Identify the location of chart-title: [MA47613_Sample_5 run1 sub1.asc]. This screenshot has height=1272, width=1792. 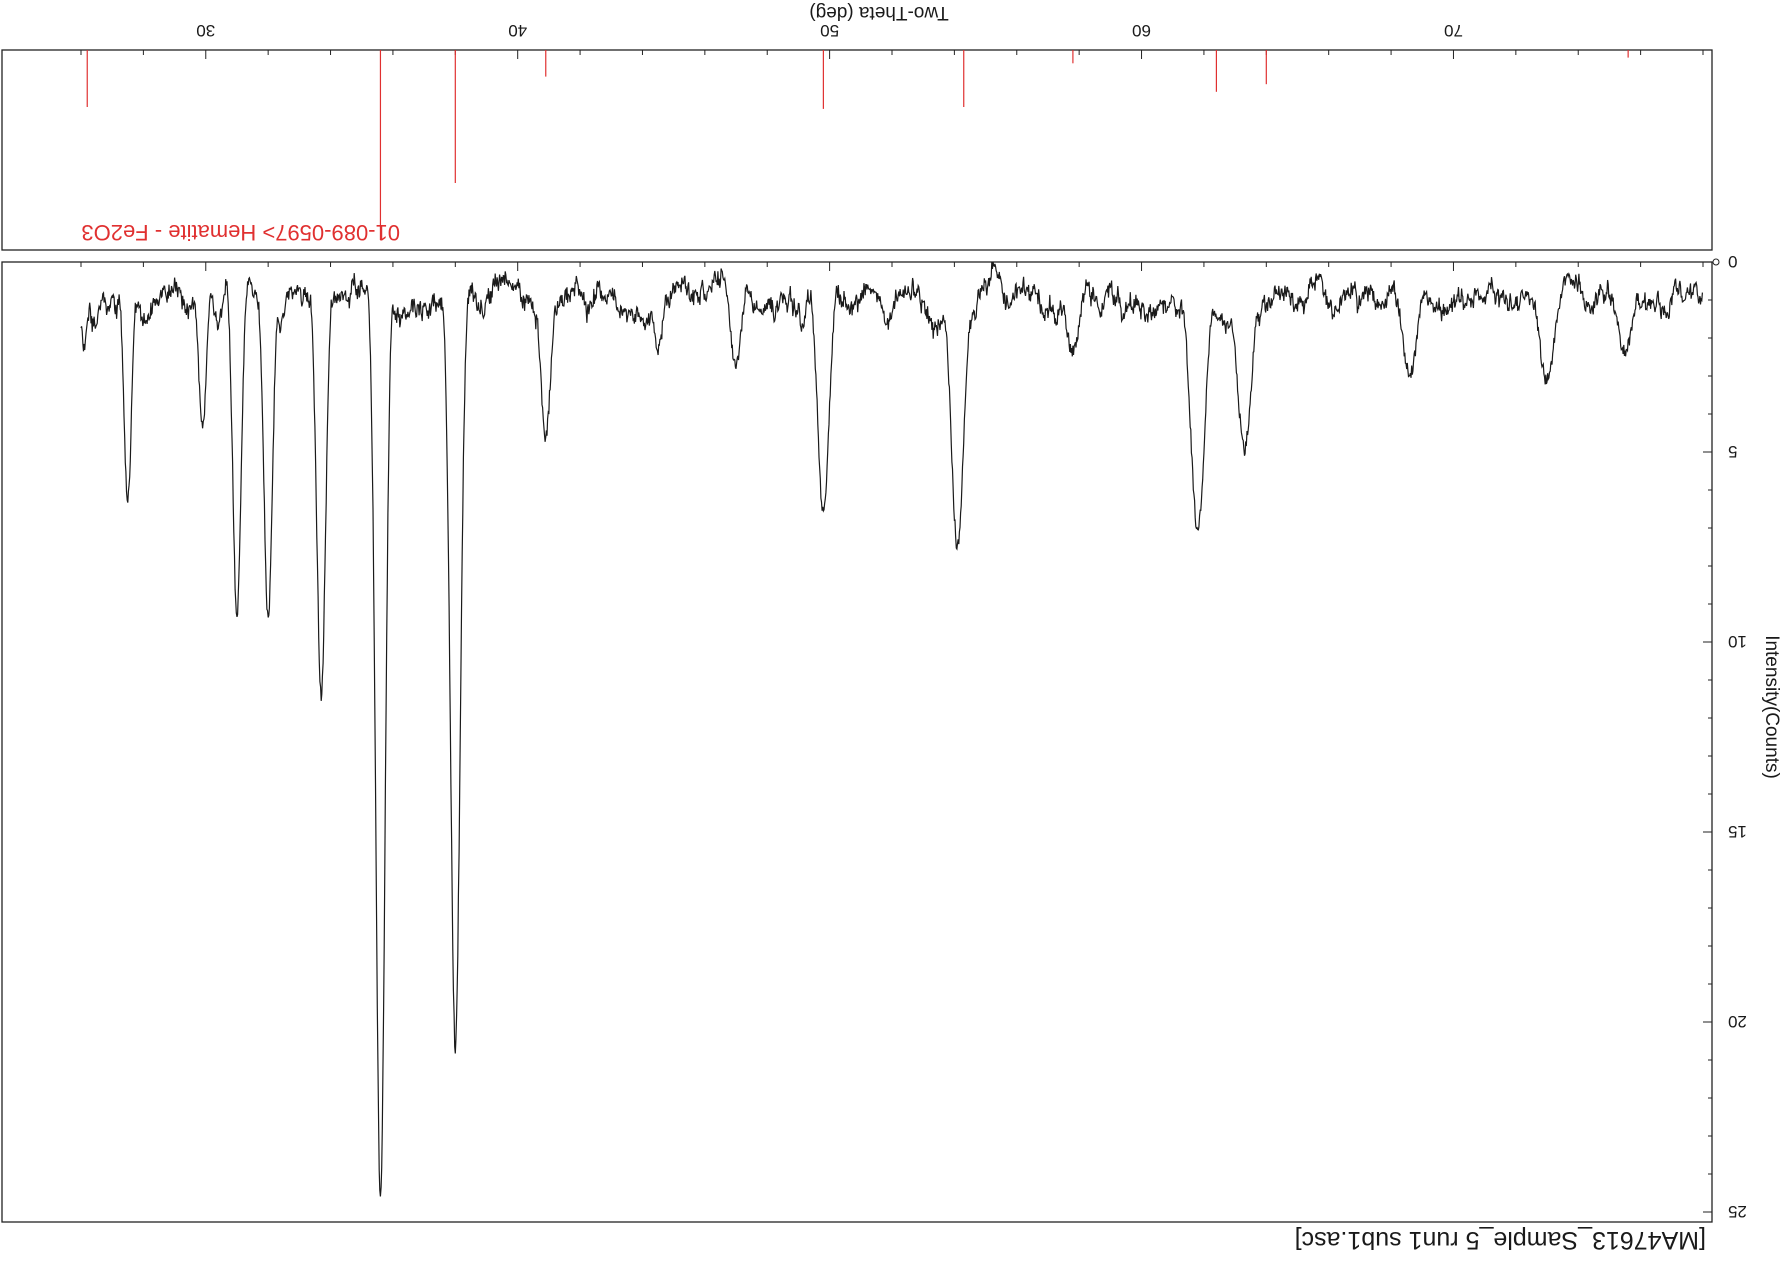
(1500, 1240).